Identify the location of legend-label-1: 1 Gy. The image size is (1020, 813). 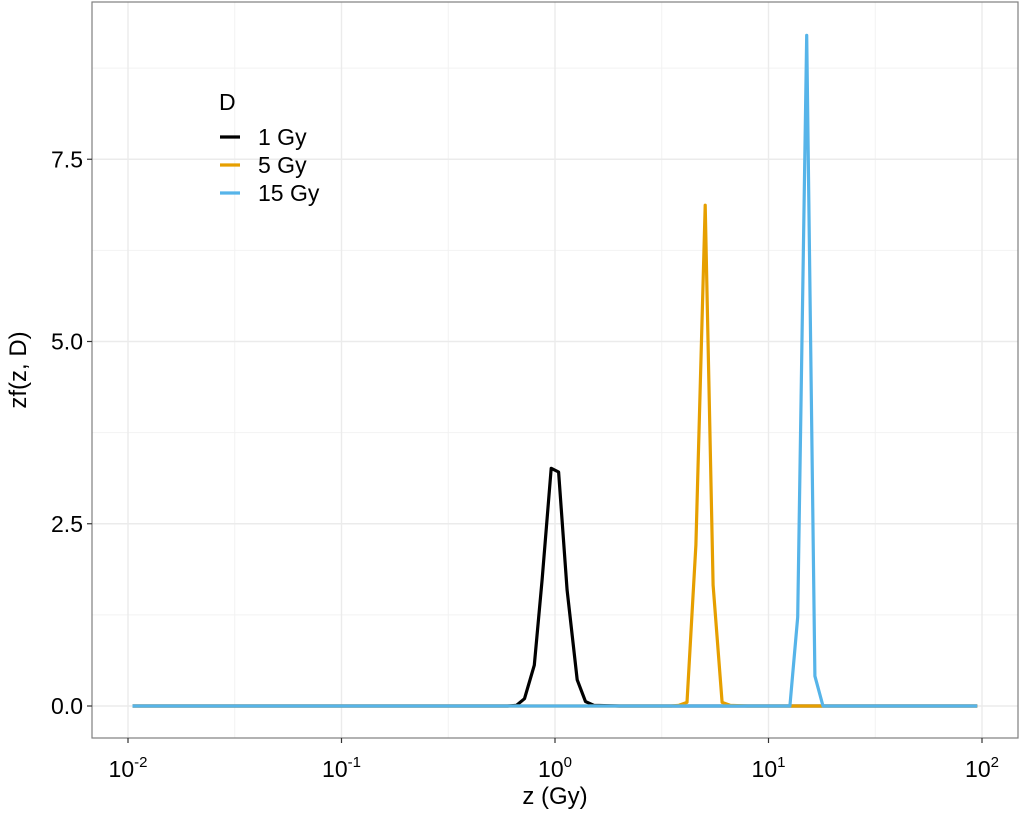
(282, 137).